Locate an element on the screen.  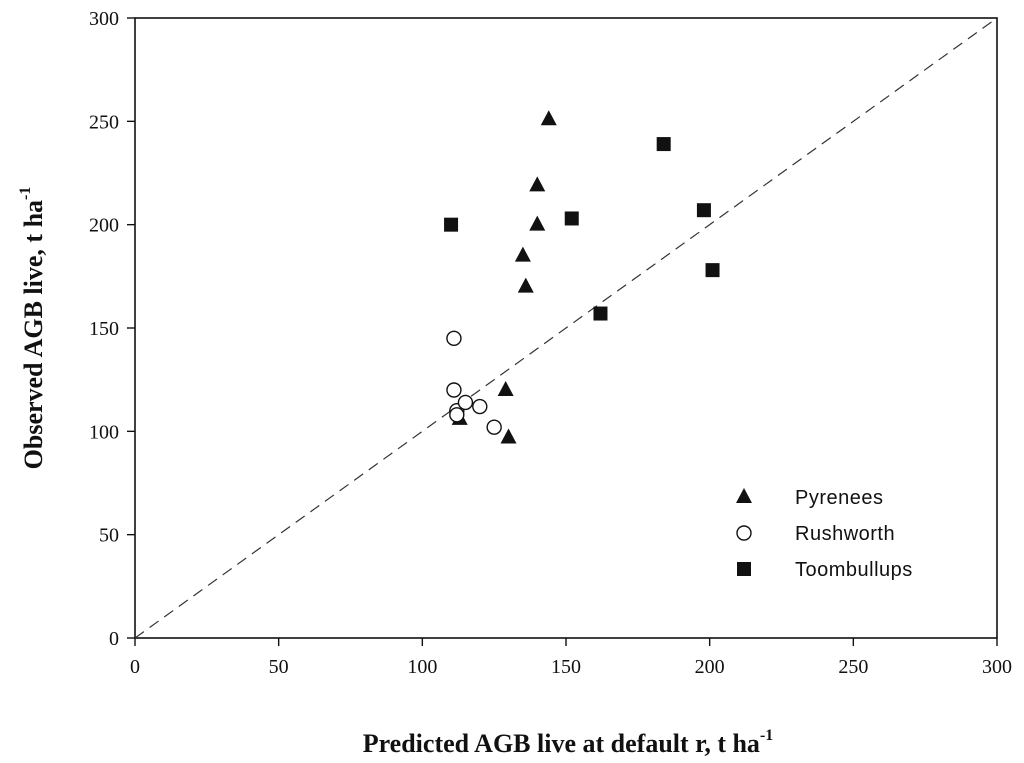
x-tick-label: 250 is located at coordinates (853, 667).